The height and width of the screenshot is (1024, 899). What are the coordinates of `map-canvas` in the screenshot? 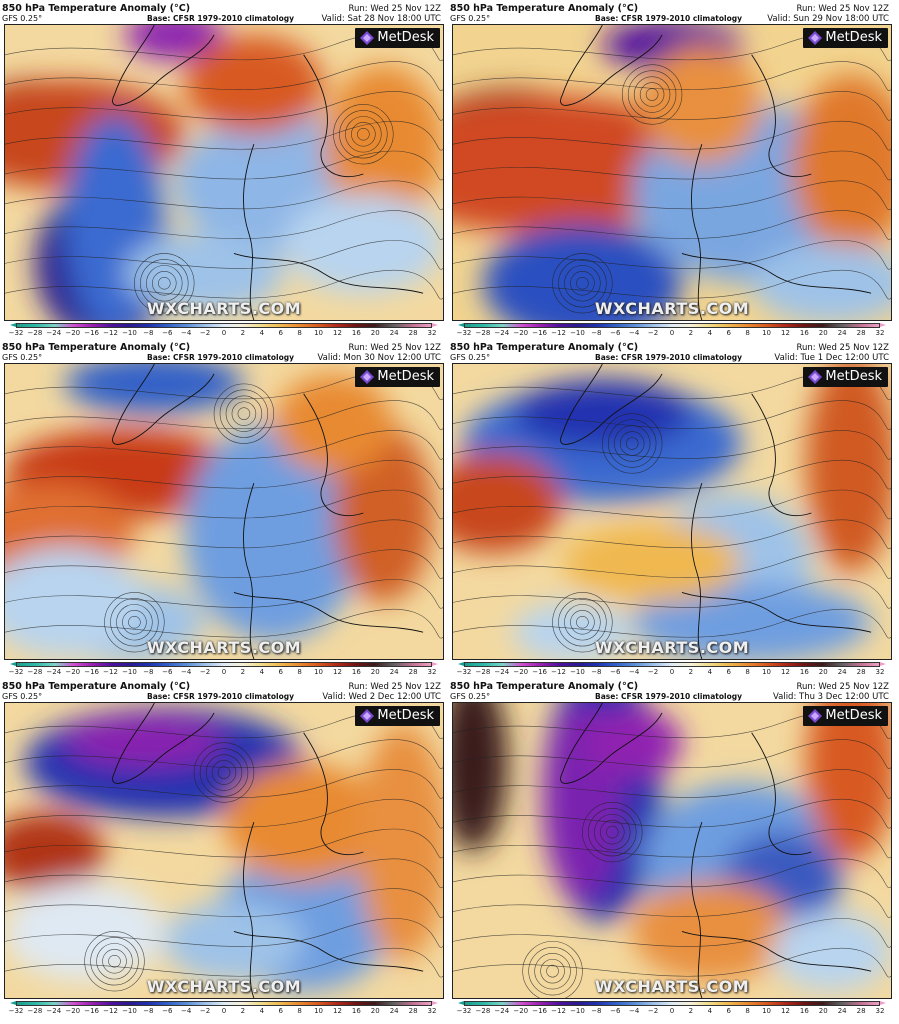 It's located at (224, 172).